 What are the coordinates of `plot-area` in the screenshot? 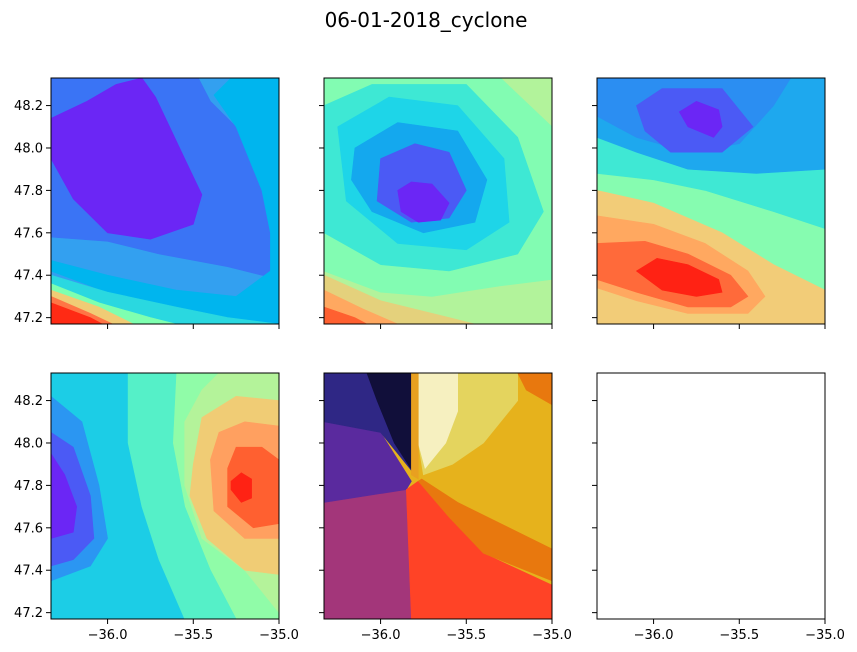 It's located at (711, 496).